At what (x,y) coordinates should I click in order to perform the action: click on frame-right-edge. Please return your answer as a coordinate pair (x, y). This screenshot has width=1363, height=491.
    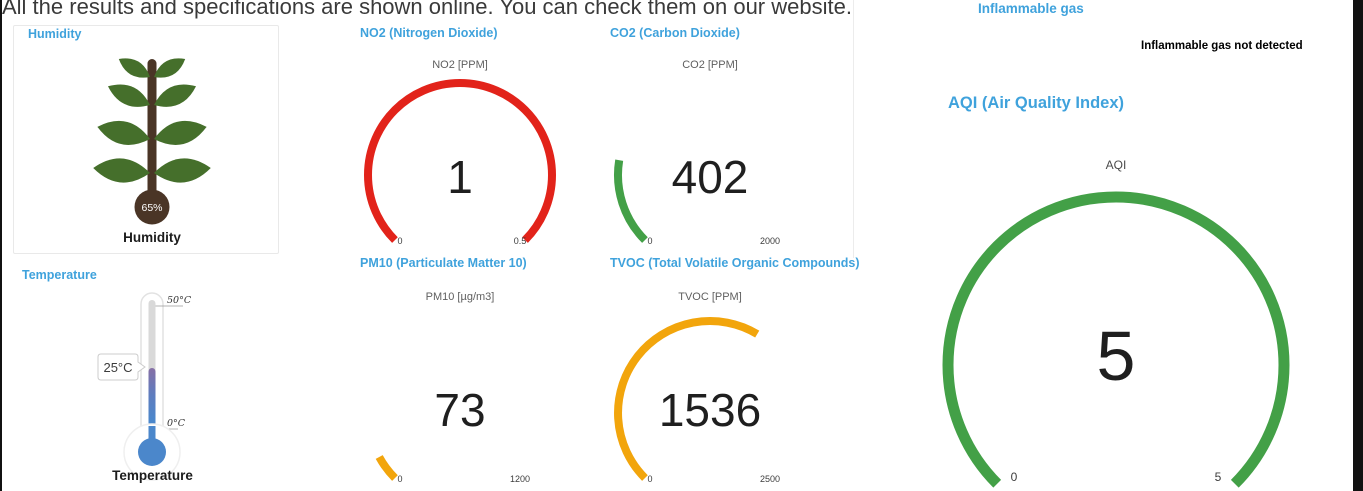
    Looking at the image, I should click on (1358, 245).